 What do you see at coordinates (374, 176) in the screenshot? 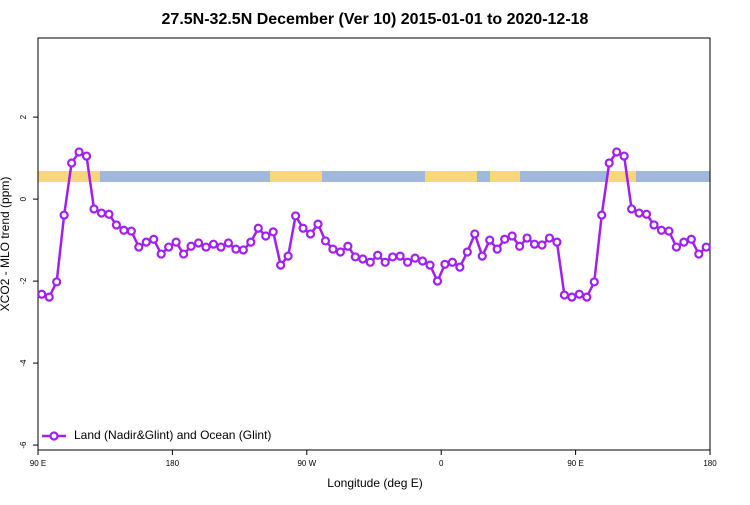
I see `ocean-band` at bounding box center [374, 176].